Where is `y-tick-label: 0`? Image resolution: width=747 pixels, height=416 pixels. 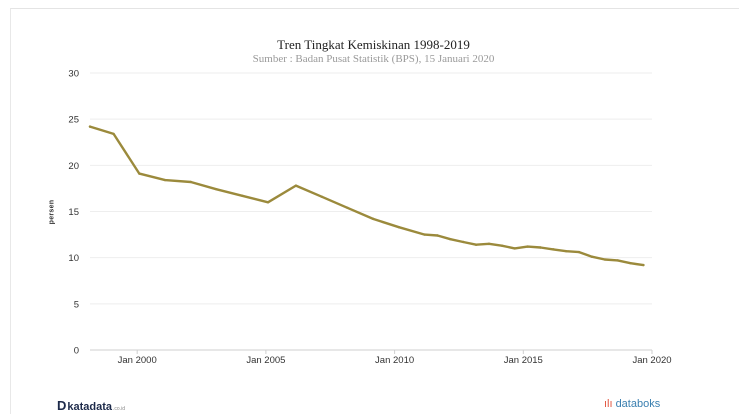
y-tick-label: 0 is located at coordinates (76, 351).